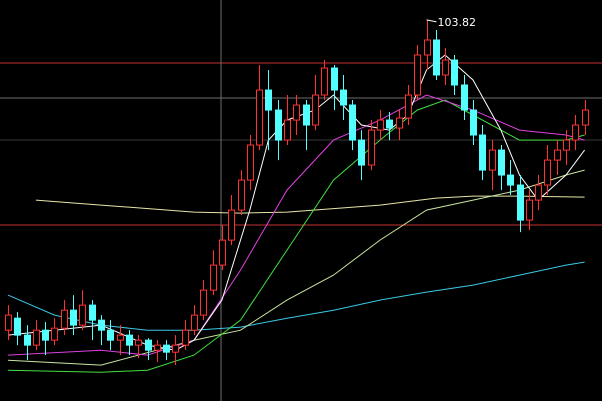  What do you see at coordinates (431, 21) in the screenshot?
I see `annotation-pointer` at bounding box center [431, 21].